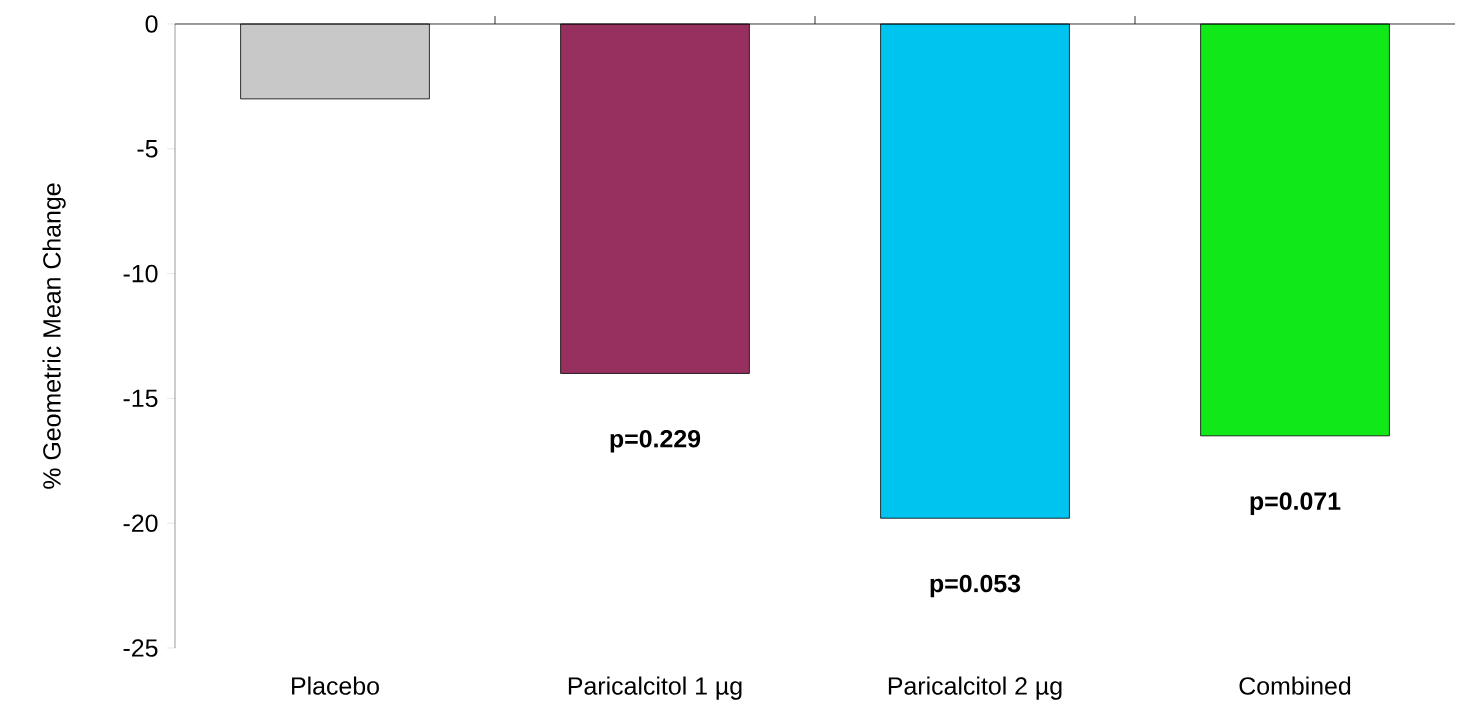  What do you see at coordinates (975, 586) in the screenshot?
I see `annotation: p=0.053` at bounding box center [975, 586].